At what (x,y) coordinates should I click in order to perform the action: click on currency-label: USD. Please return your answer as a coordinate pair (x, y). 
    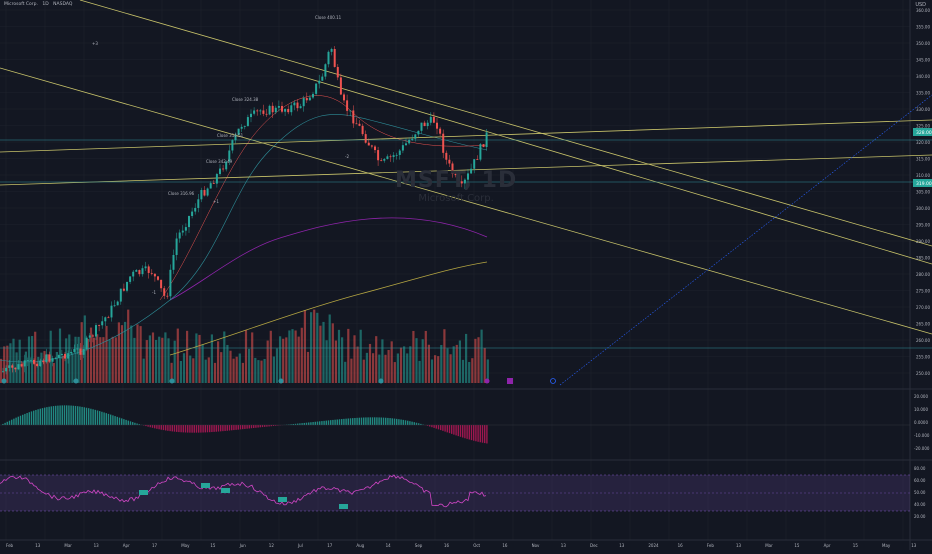
    Looking at the image, I should click on (920, 5).